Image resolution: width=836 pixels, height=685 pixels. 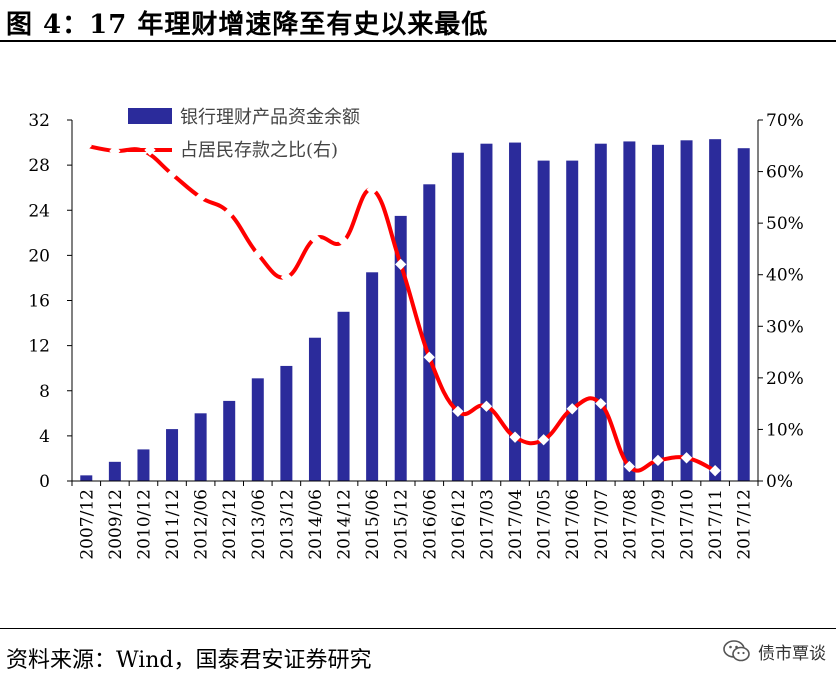 What do you see at coordinates (173, 524) in the screenshot?
I see `x-tick-label: 2011/12` at bounding box center [173, 524].